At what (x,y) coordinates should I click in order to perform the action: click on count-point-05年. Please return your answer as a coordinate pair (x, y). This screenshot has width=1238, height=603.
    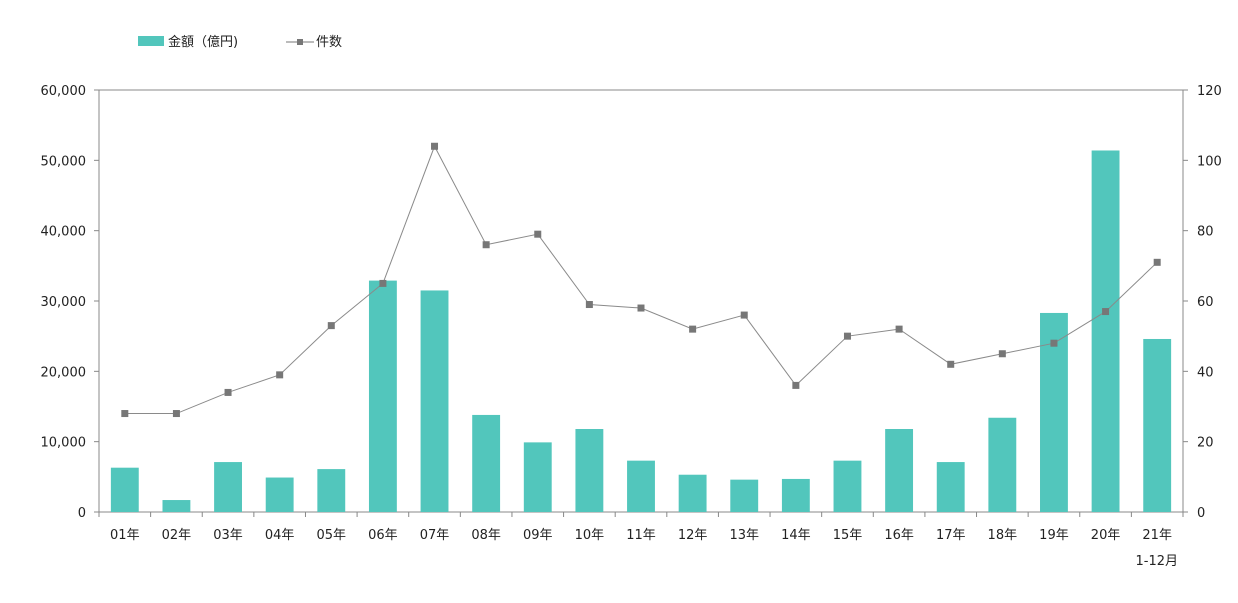
    Looking at the image, I should click on (331, 326).